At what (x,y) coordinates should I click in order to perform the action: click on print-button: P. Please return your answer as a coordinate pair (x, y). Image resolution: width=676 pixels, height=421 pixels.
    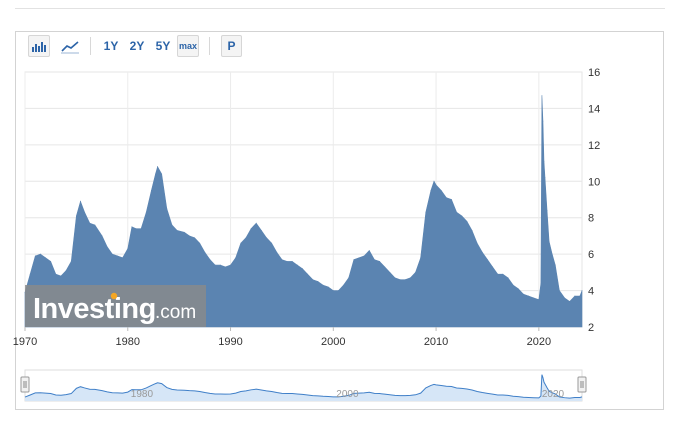
    Looking at the image, I should click on (231, 46).